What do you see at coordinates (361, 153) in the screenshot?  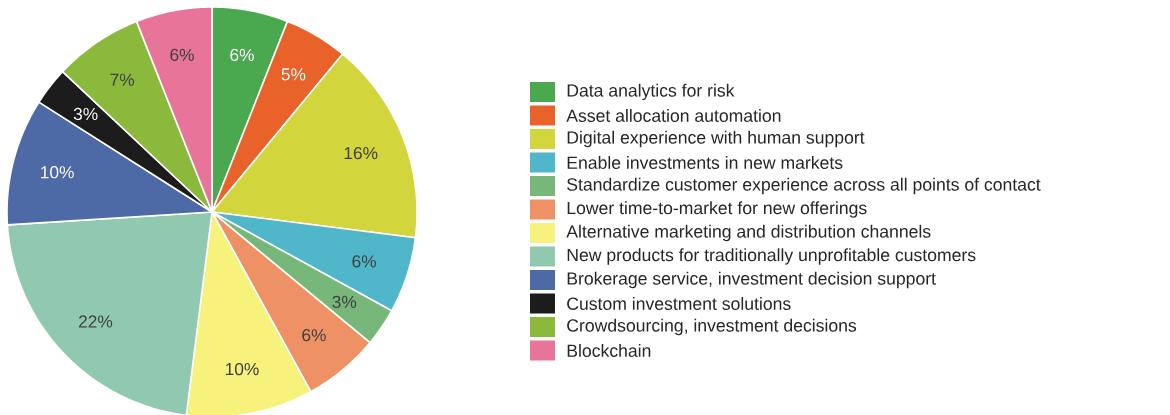 I see `data-label: 16%` at bounding box center [361, 153].